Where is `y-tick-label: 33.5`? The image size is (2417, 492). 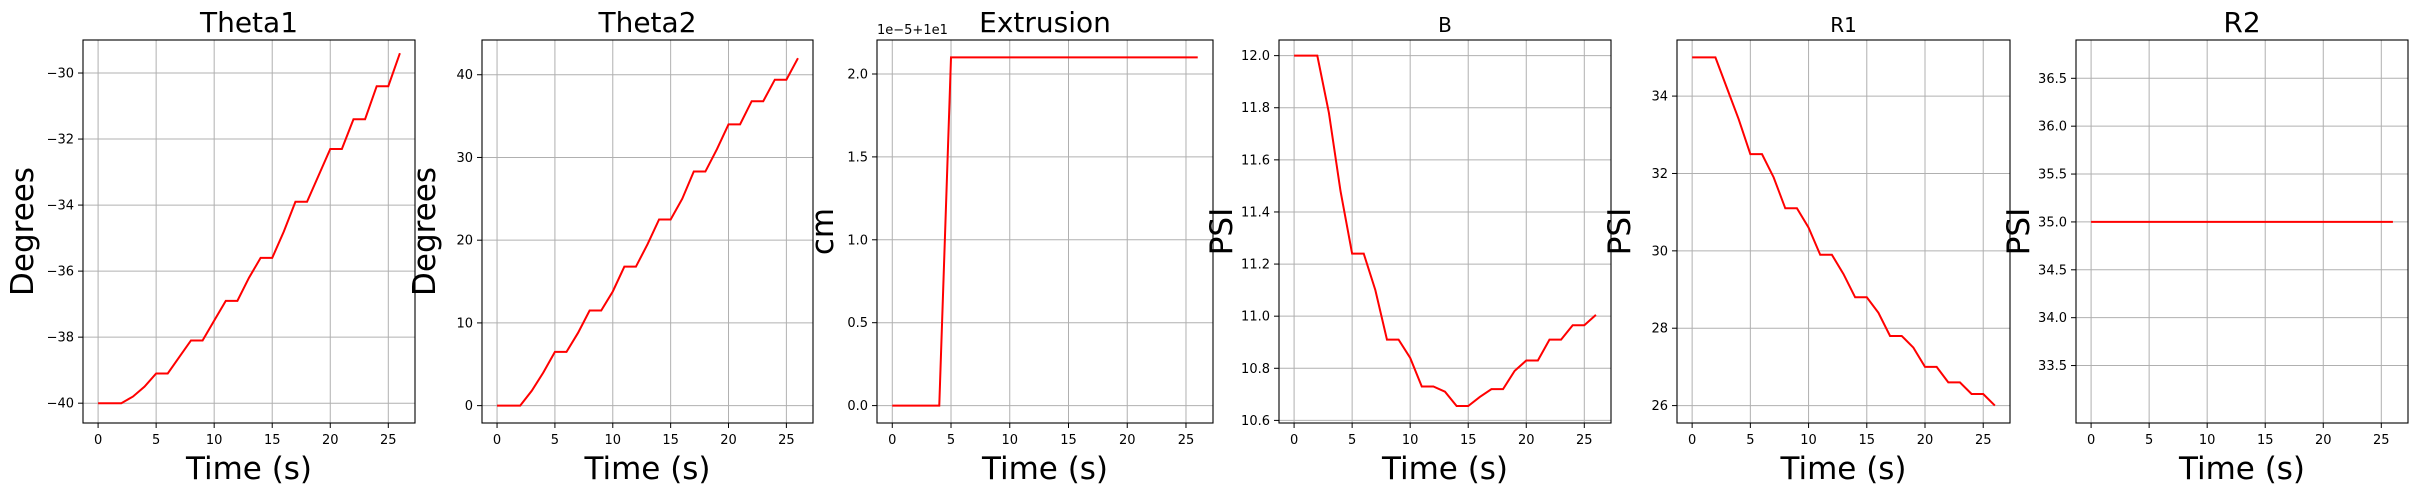 y-tick-label: 33.5 is located at coordinates (2052, 366).